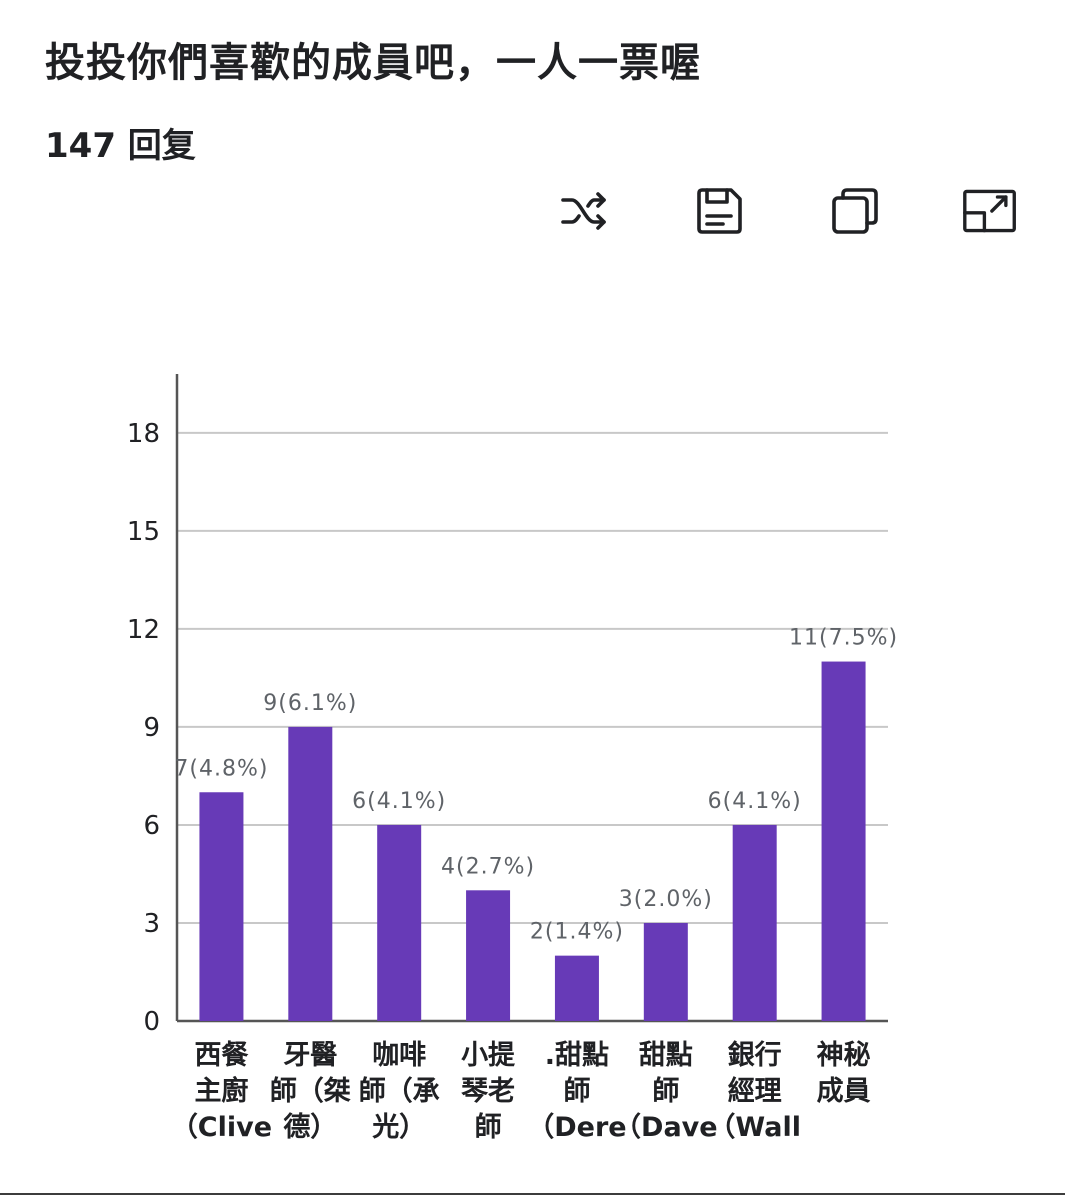 The width and height of the screenshot is (1065, 1200). Describe the element at coordinates (532, 211) in the screenshot. I see `chart-toolbar` at that location.